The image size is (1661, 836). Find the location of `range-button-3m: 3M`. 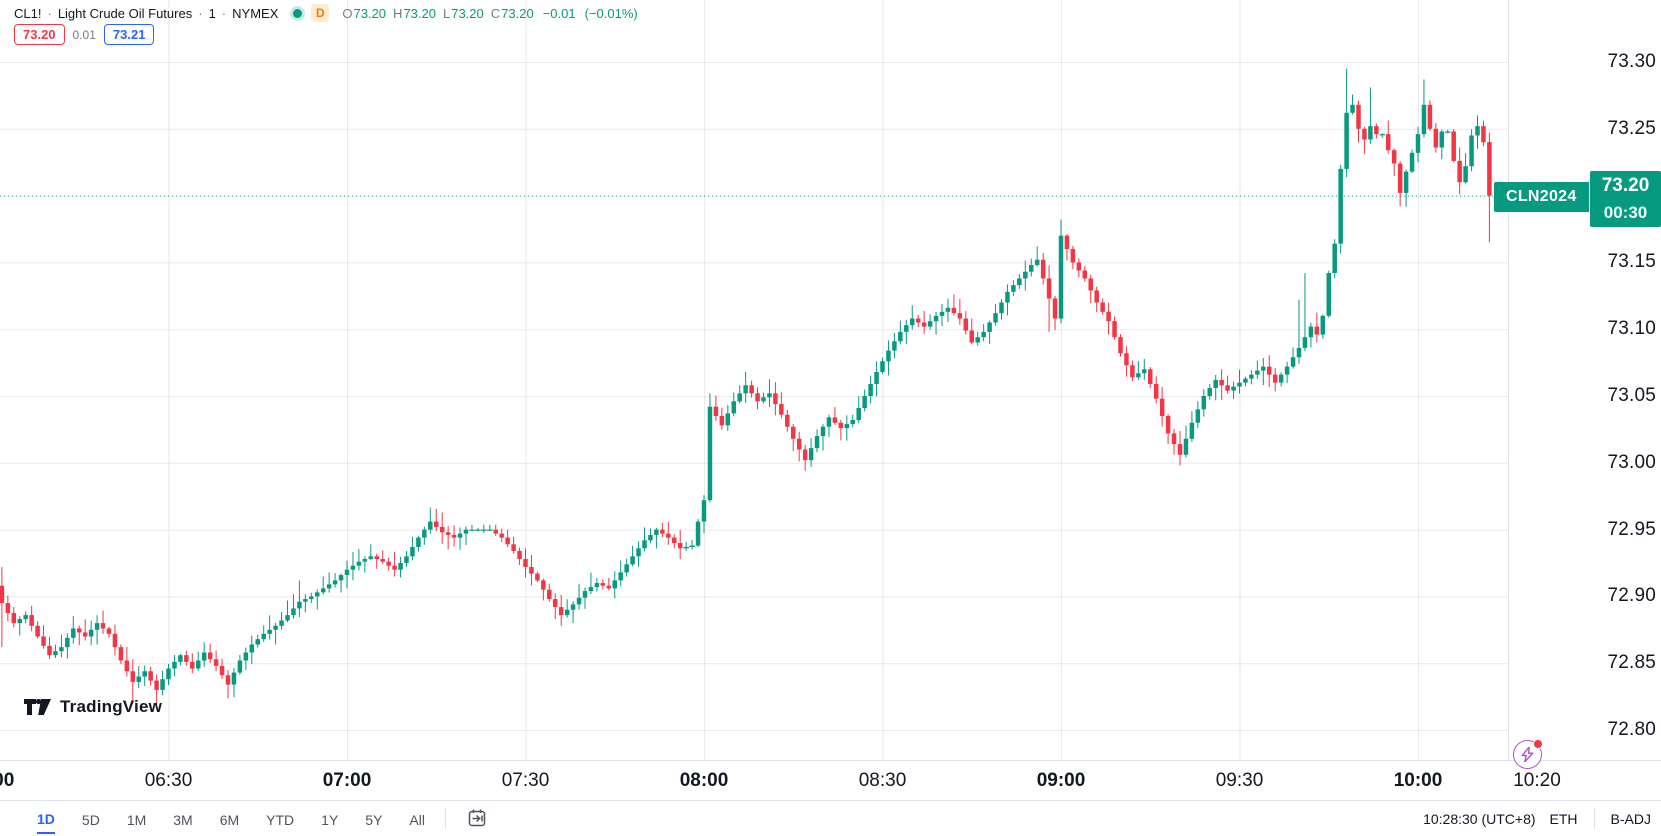

range-button-3m: 3M is located at coordinates (183, 820).